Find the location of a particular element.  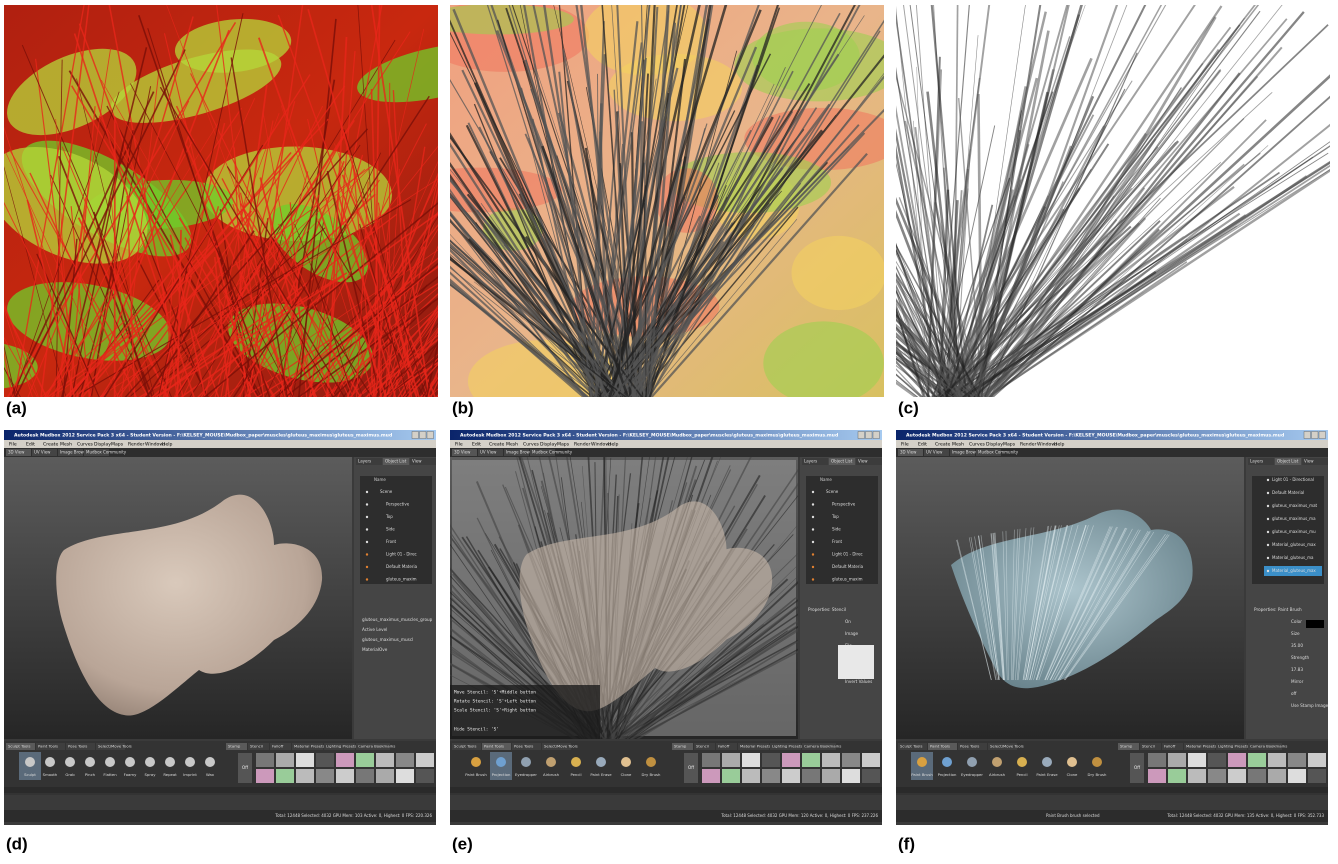

menu-item: Help is located at coordinates (167, 445).